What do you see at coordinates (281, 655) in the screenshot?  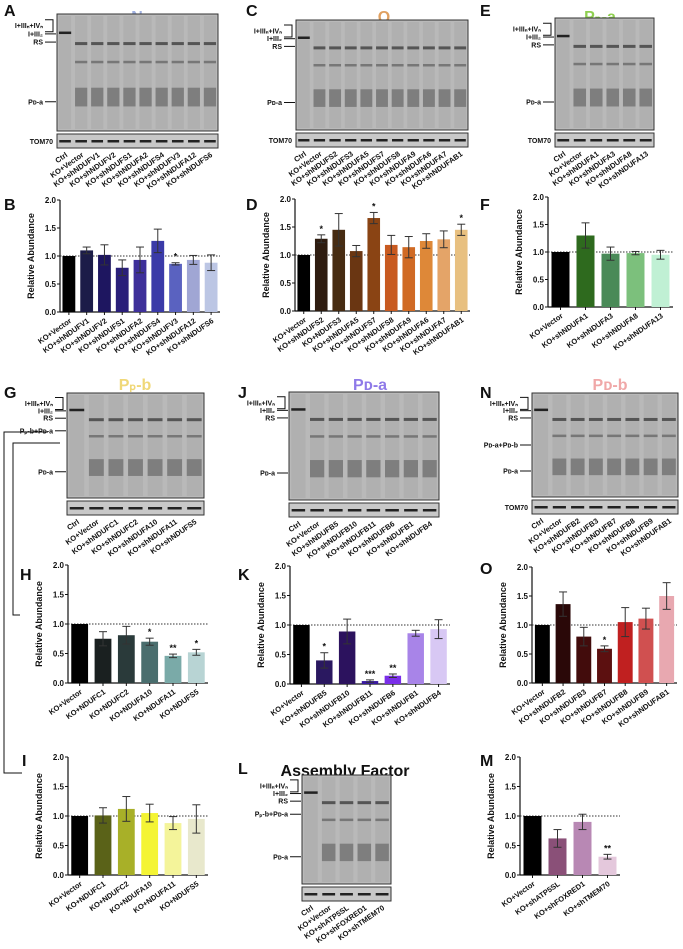 I see `y-tick-label: 0.5` at bounding box center [281, 655].